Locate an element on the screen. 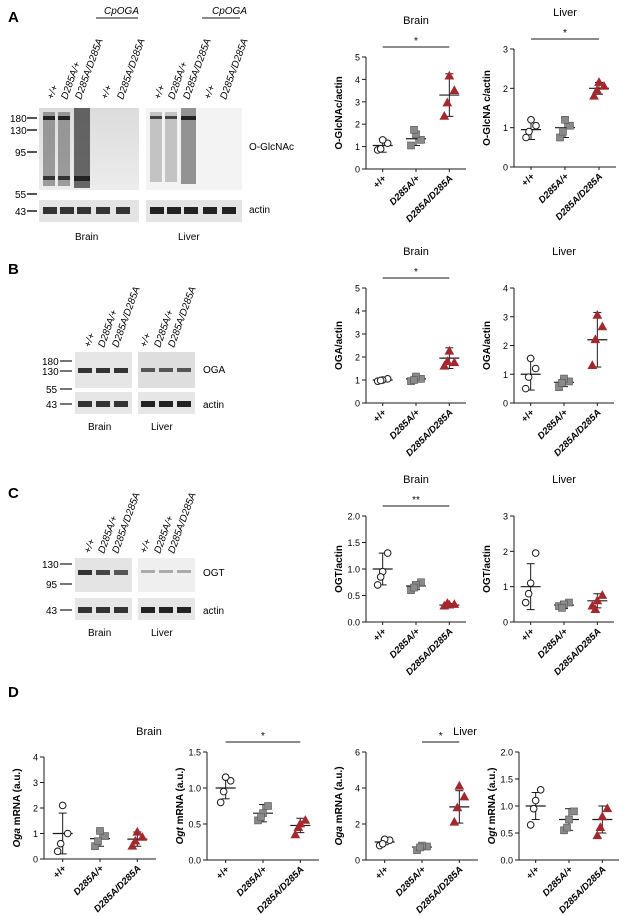  blot-c-markers: 130 95 43 OGT actin Brain Liver is located at coordinates (133, 599).